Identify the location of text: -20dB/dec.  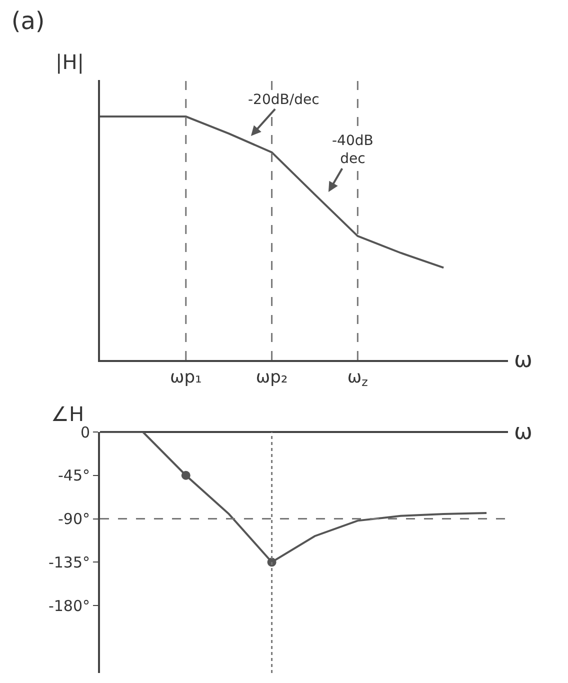
(284, 100).